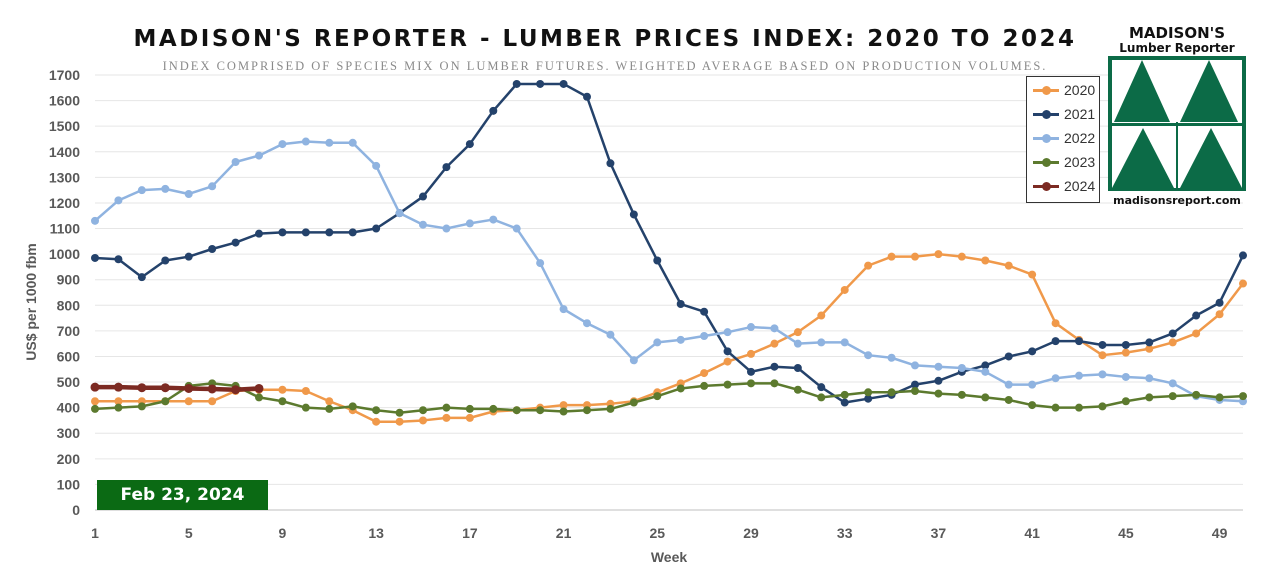 The image size is (1281, 584). Describe the element at coordinates (659, 533) in the screenshot. I see `x-axis-ticks: 1 5 9 13 17 21 25 29 33 37 41 45 49` at that location.